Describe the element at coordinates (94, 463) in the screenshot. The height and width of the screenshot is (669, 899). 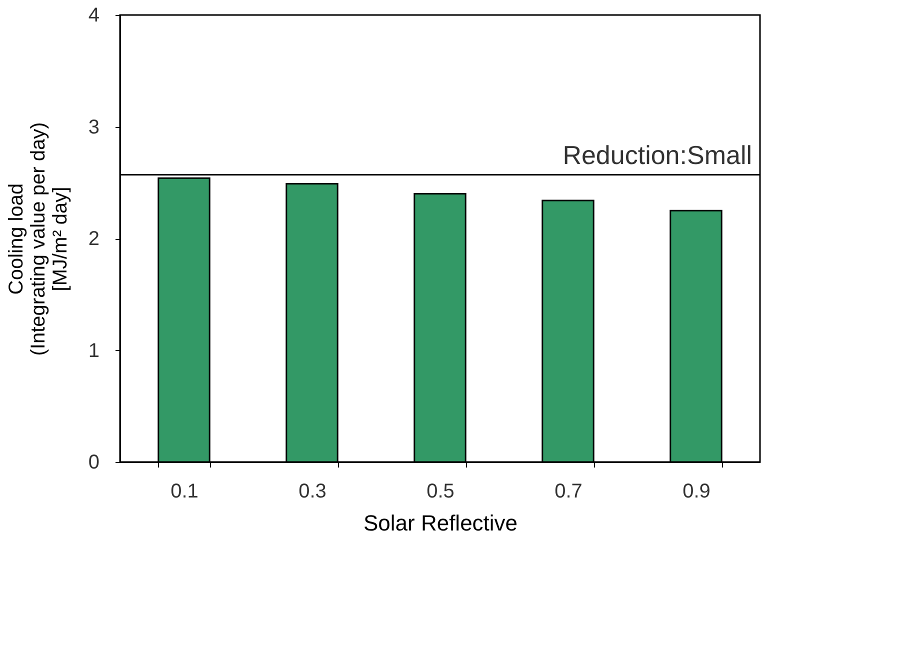
I see `y-tick-label: 0` at that location.